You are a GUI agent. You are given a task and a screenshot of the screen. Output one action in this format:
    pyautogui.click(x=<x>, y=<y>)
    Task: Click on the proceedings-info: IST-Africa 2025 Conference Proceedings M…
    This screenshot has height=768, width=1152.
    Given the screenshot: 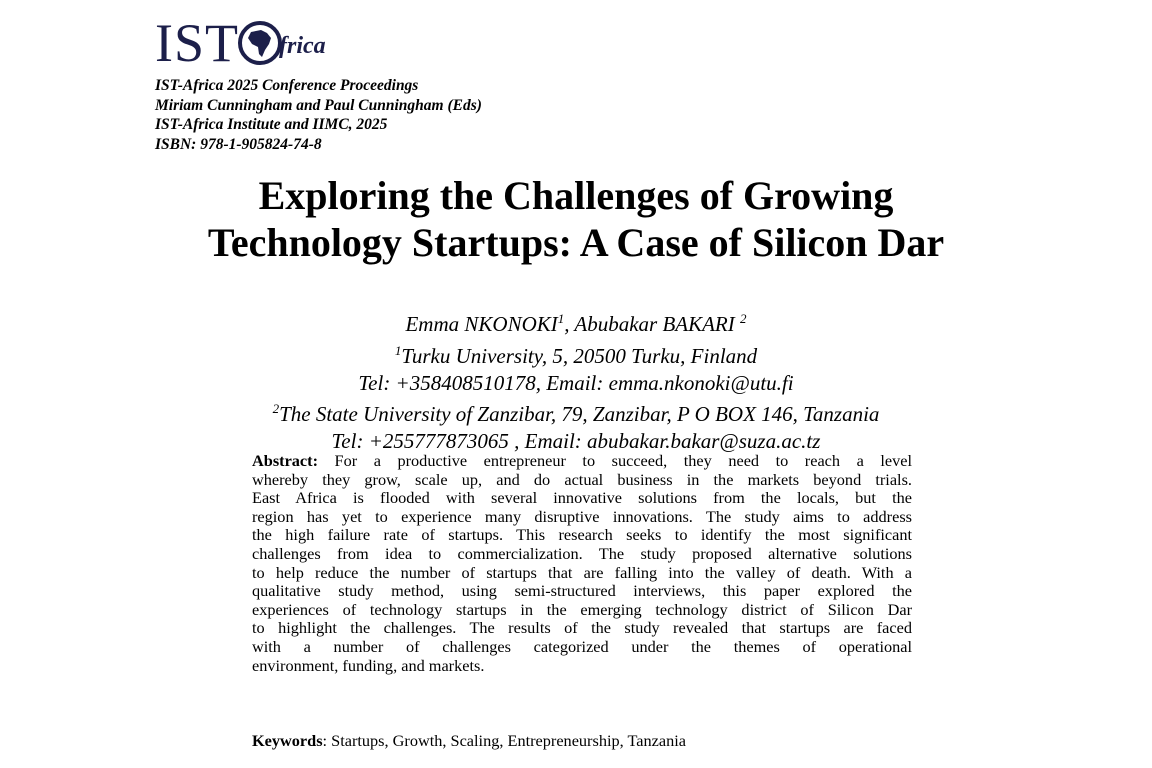 What is the action you would take?
    pyautogui.click(x=318, y=115)
    